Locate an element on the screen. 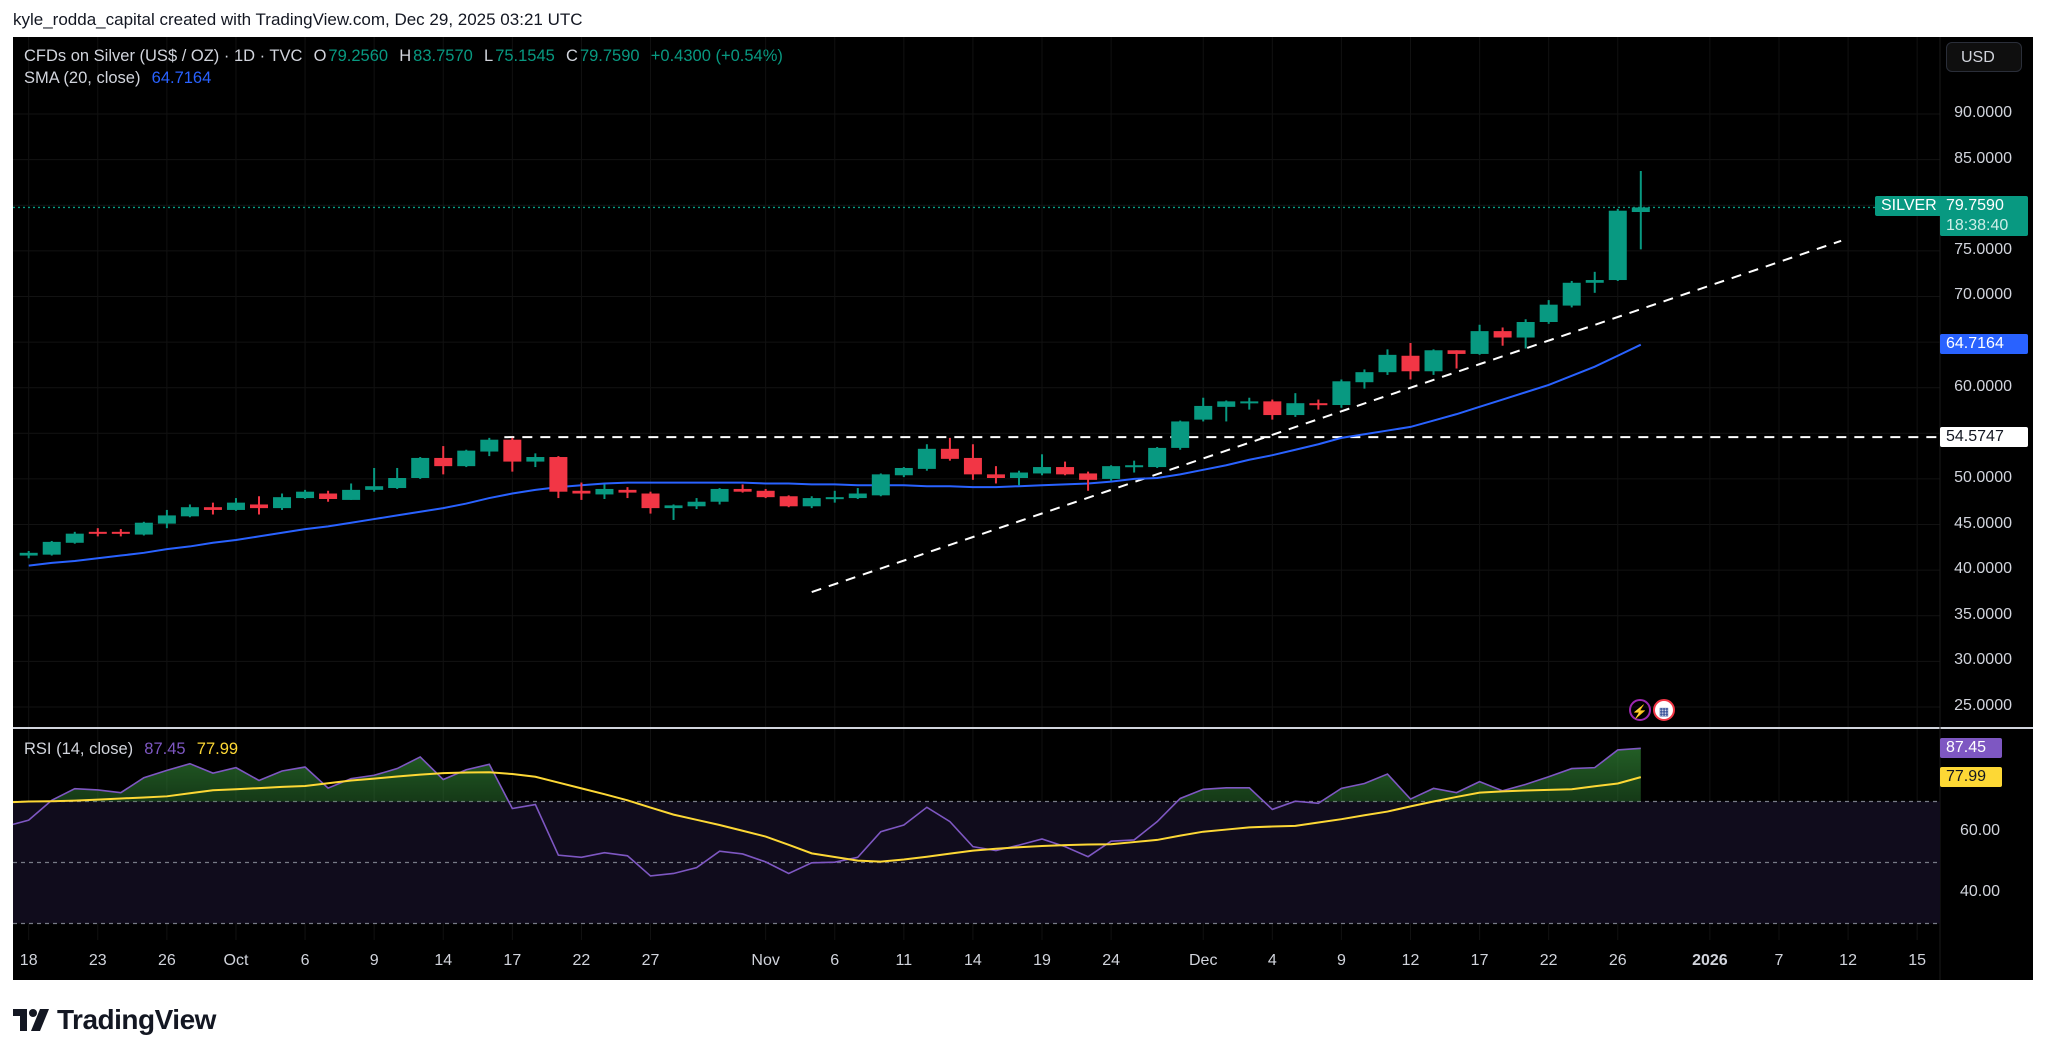 This screenshot has width=2048, height=1059. lightning-event-icon: ⚡ is located at coordinates (1640, 710).